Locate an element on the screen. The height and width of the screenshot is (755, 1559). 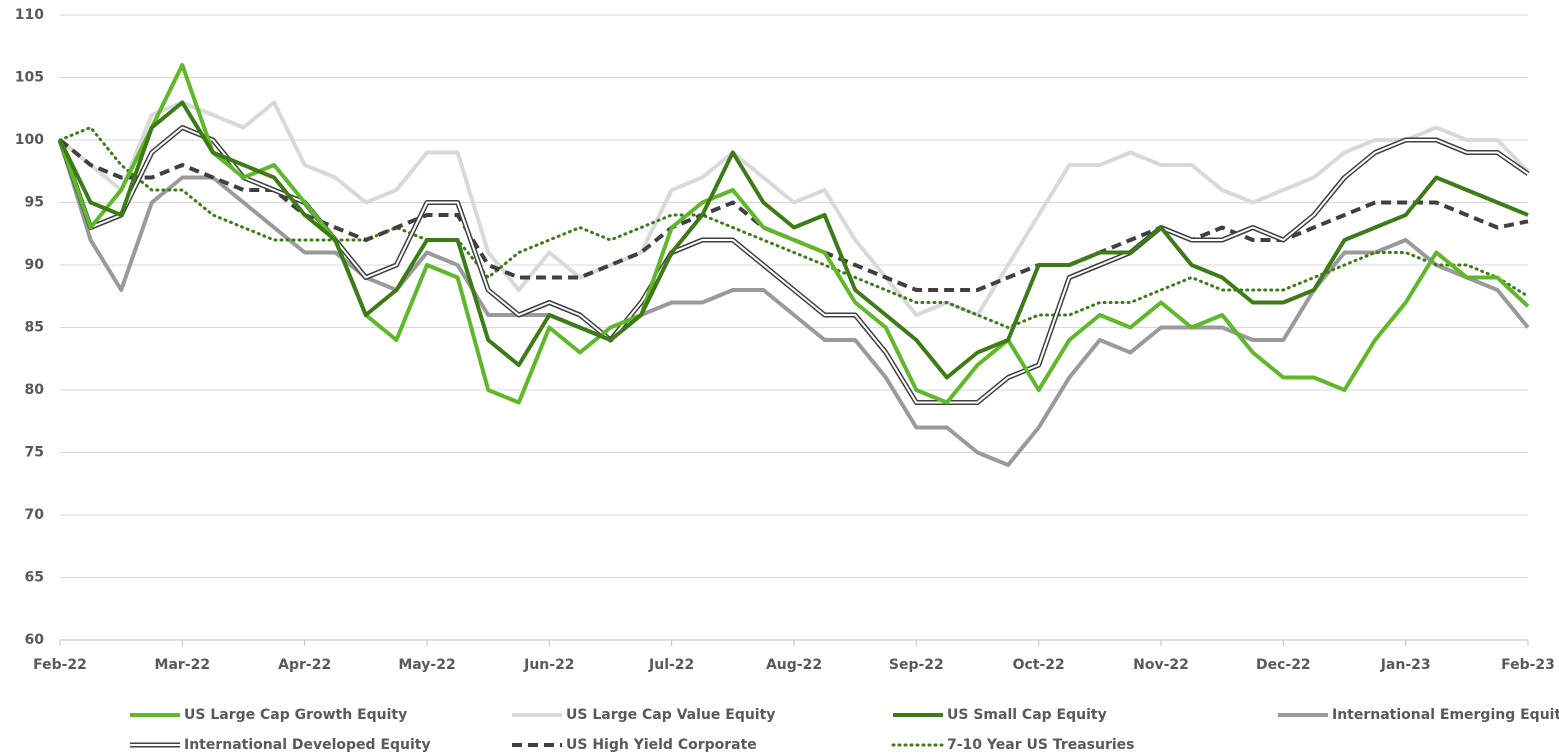
y-tick-label: 105 is located at coordinates (29, 78).